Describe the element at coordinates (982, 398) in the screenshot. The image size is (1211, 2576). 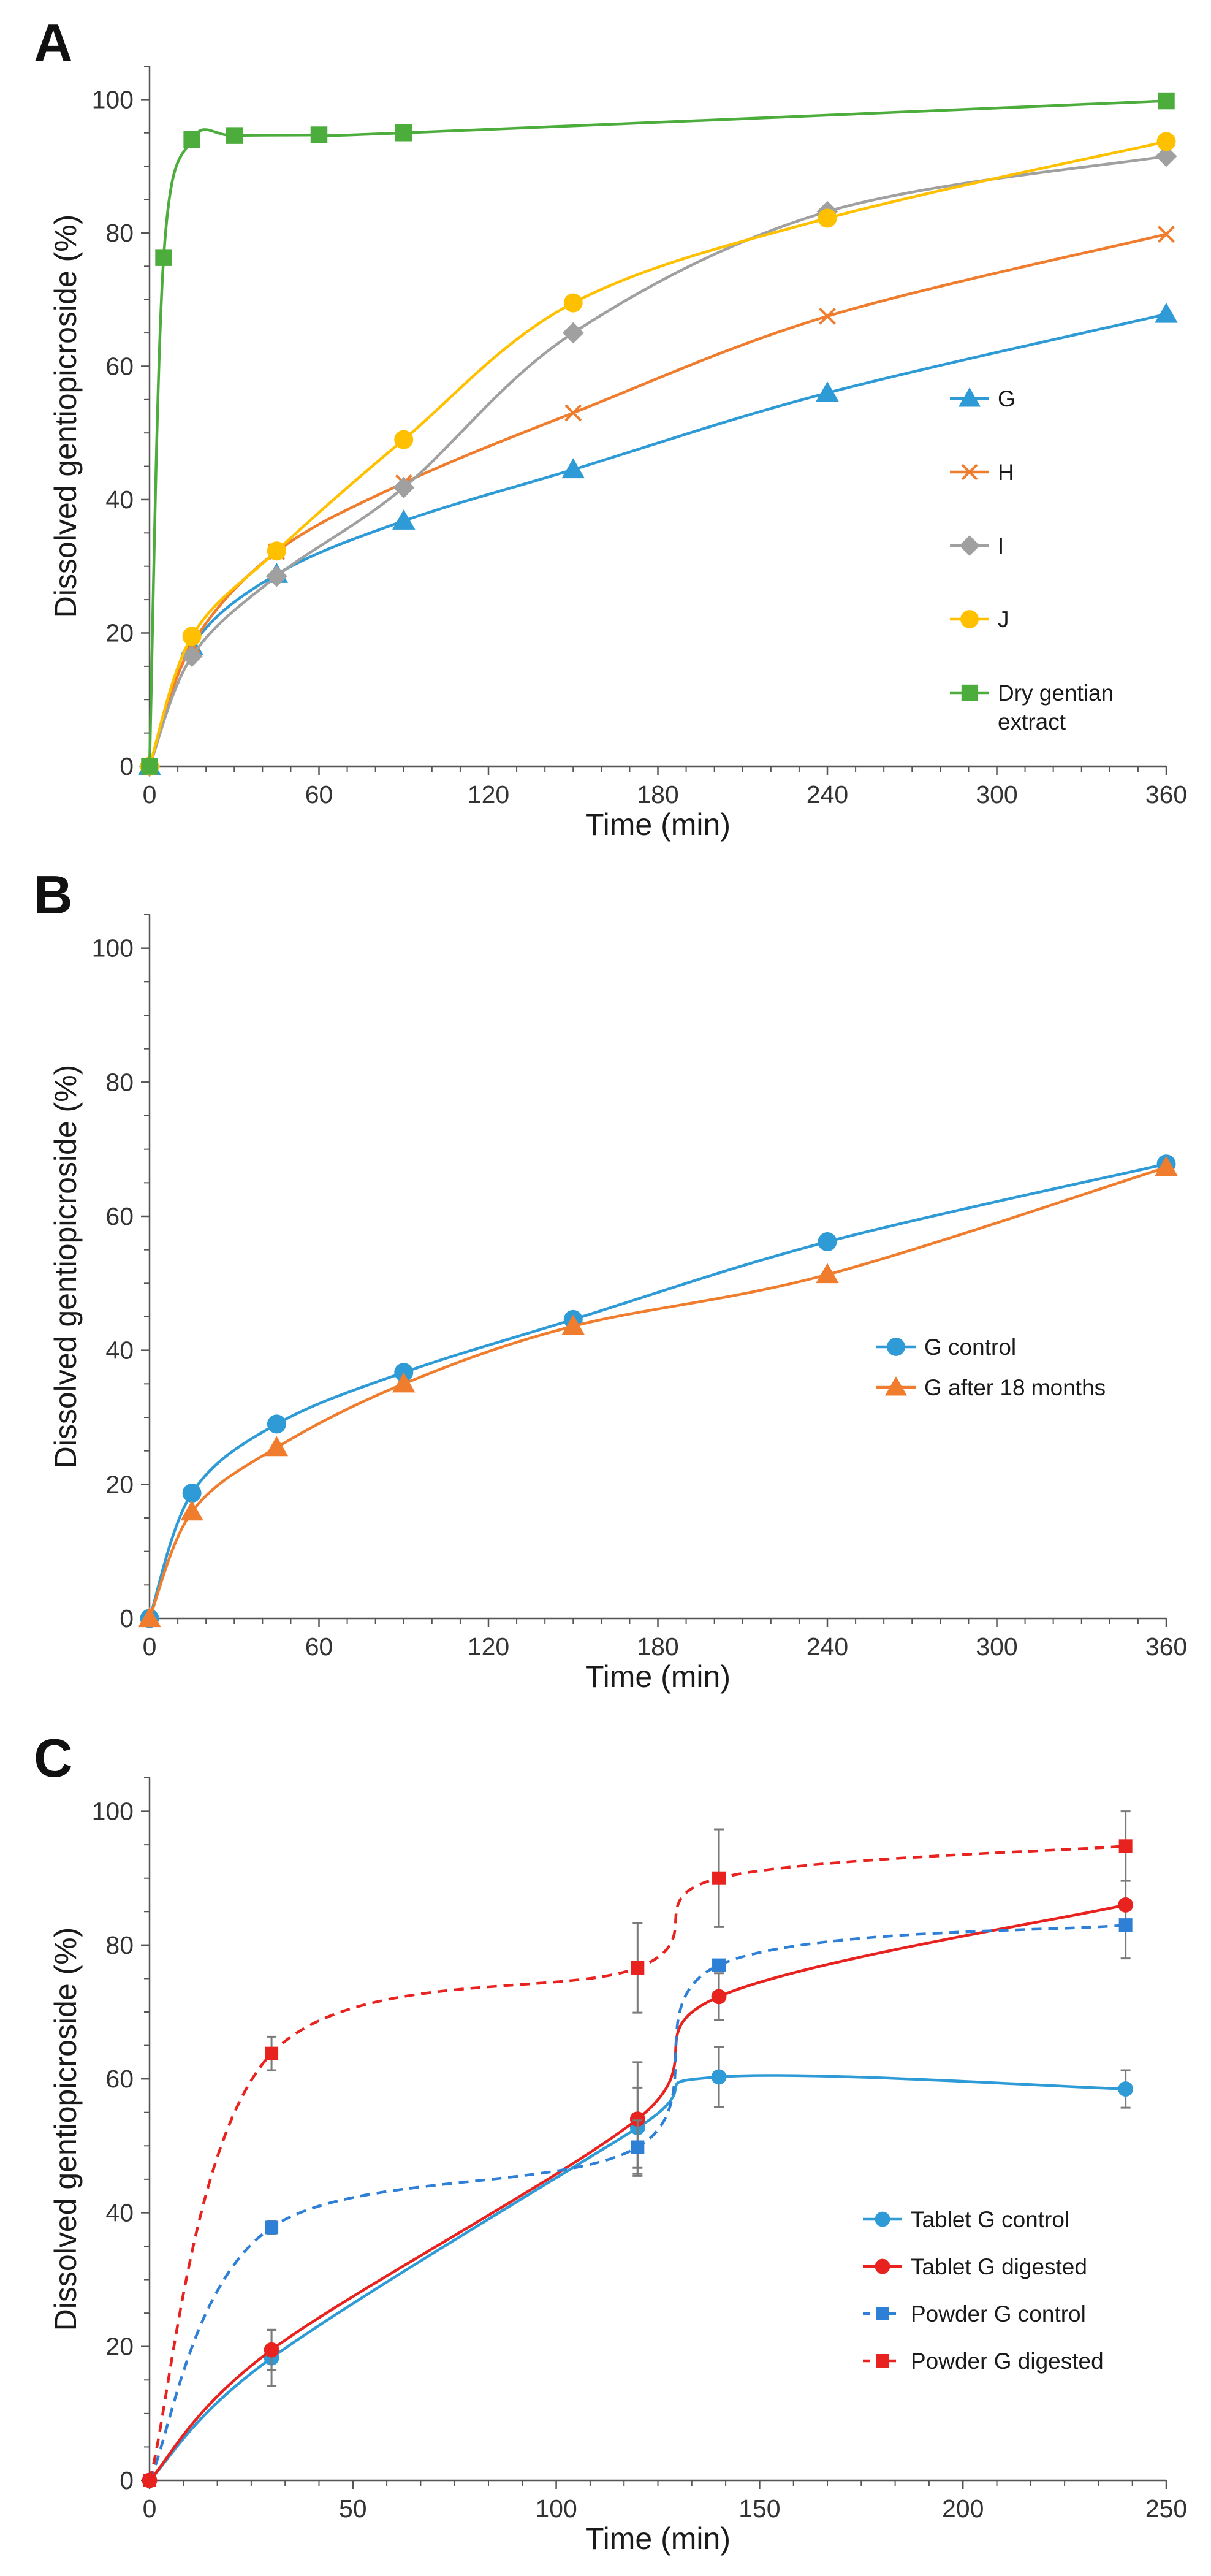
I see `legend-entry-g: G` at that location.